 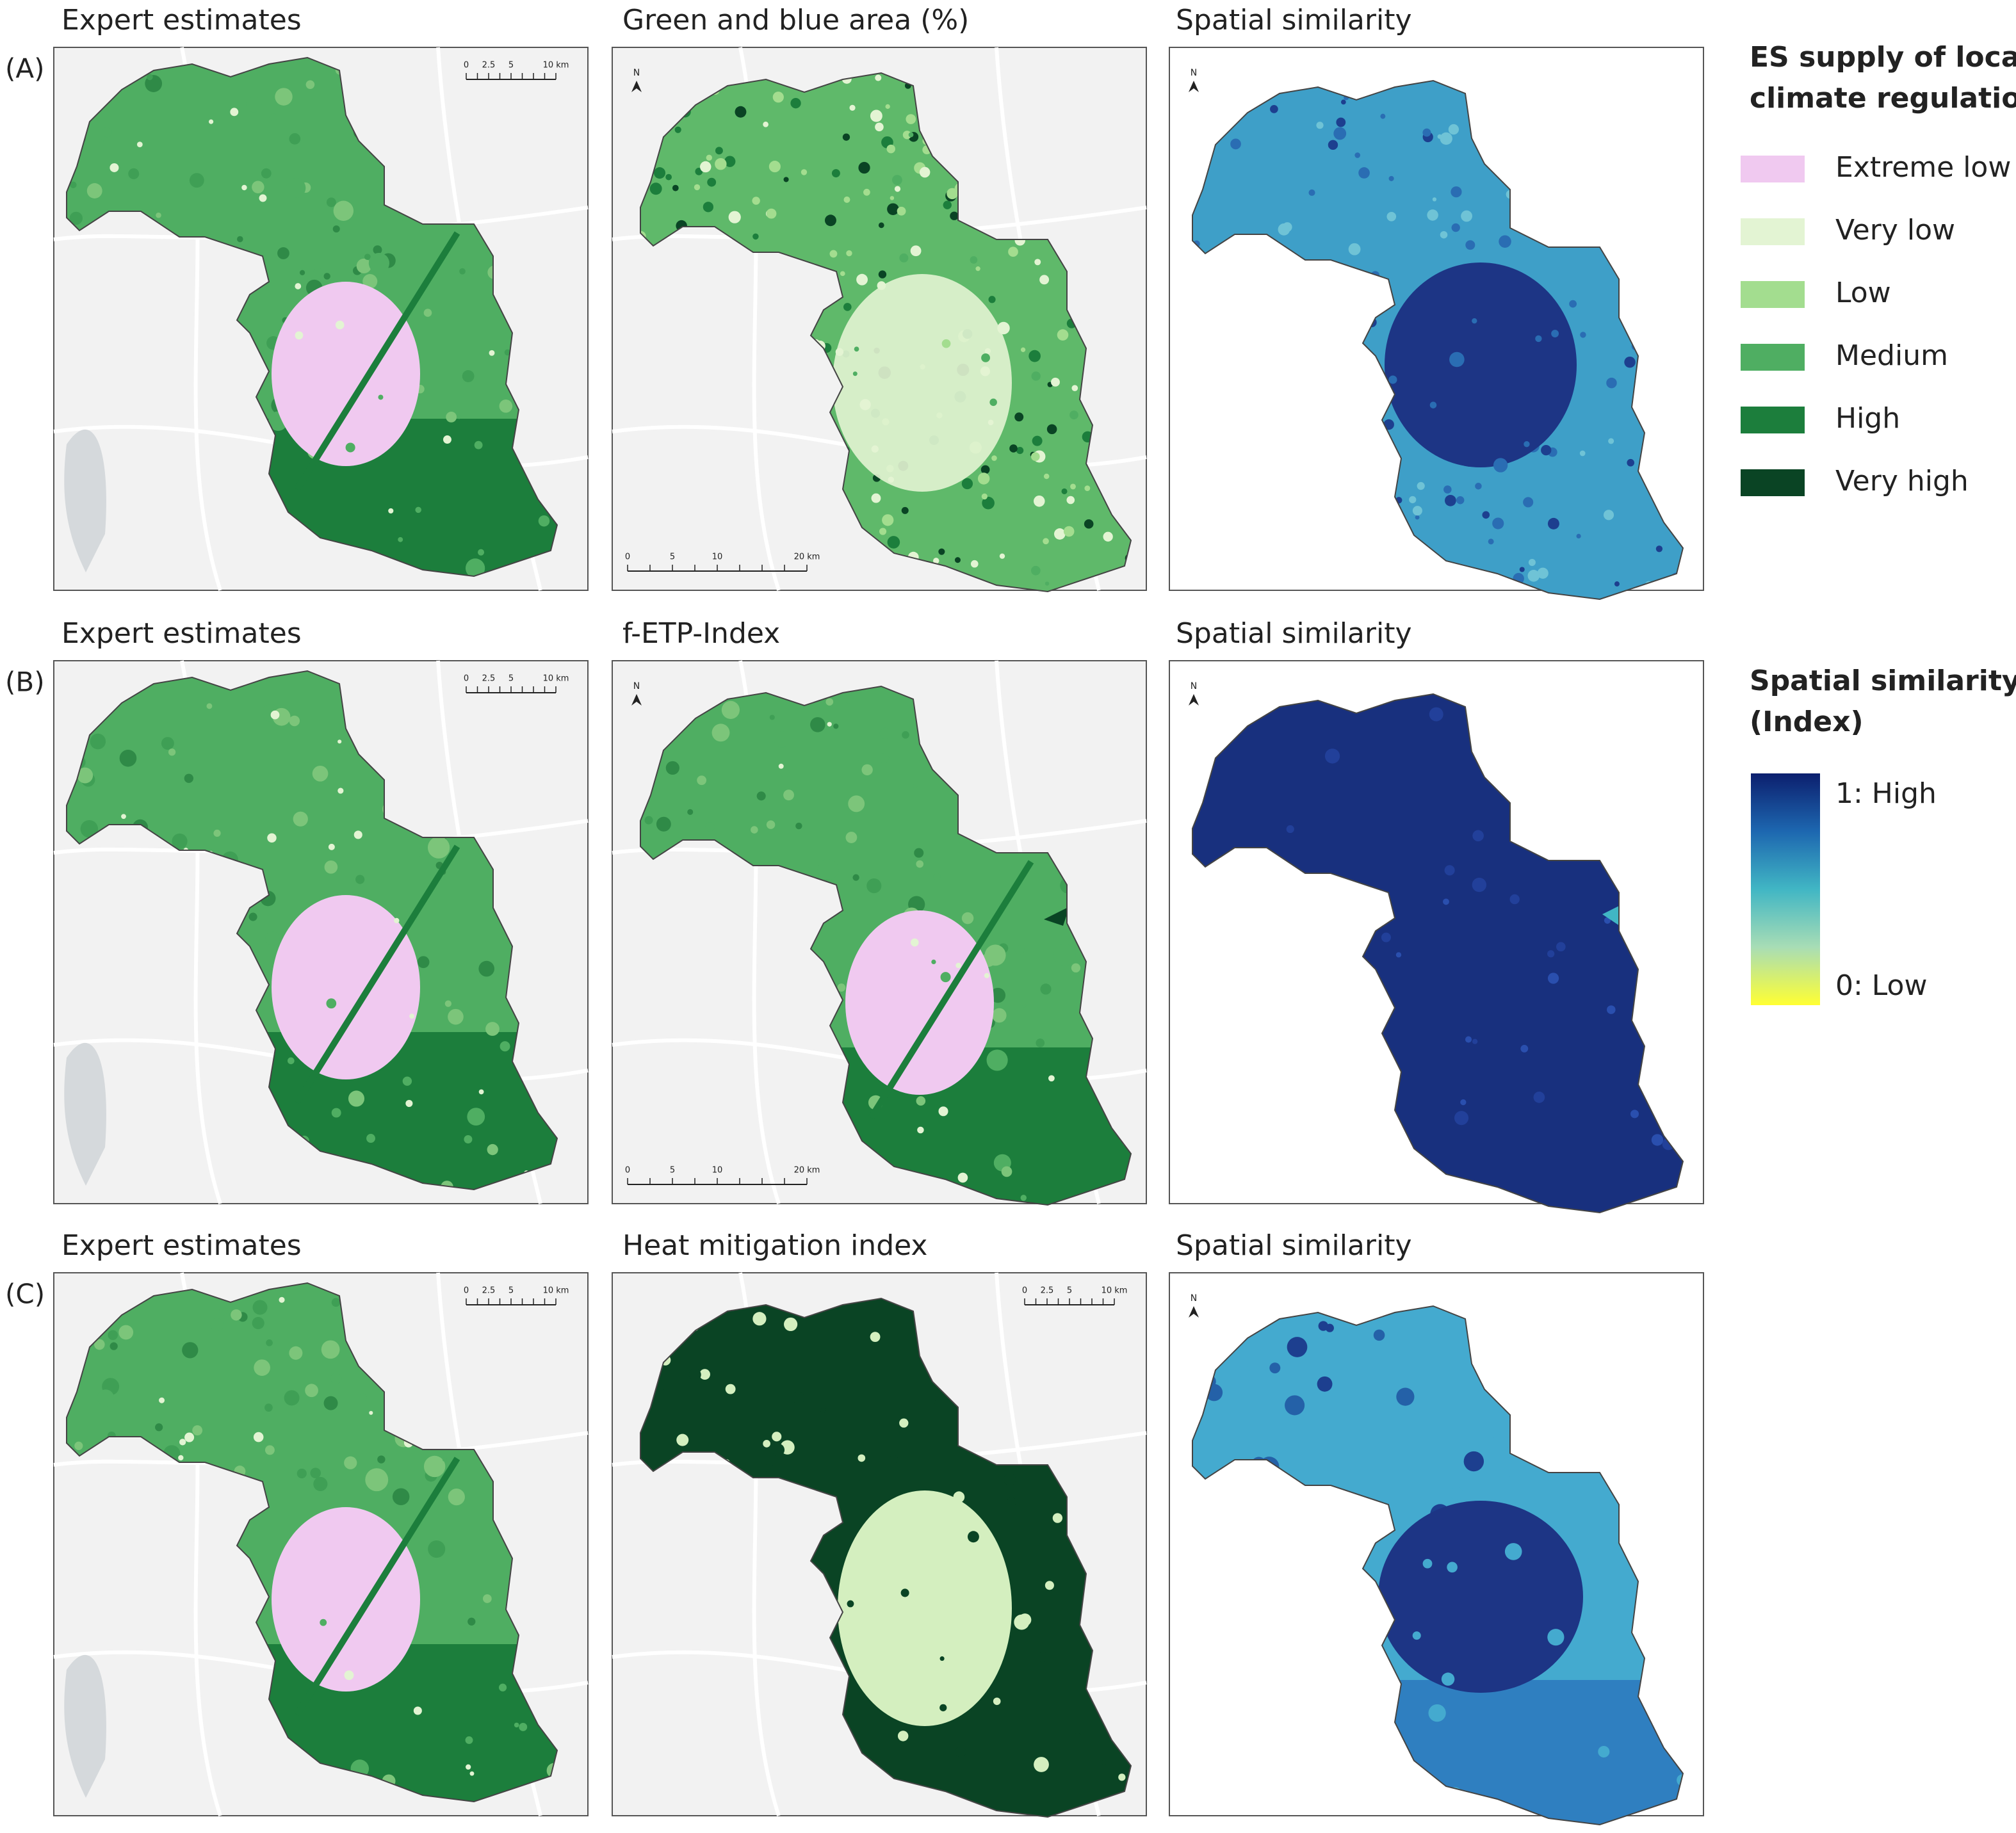 What do you see at coordinates (925, 1608) in the screenshot?
I see `urban-area` at bounding box center [925, 1608].